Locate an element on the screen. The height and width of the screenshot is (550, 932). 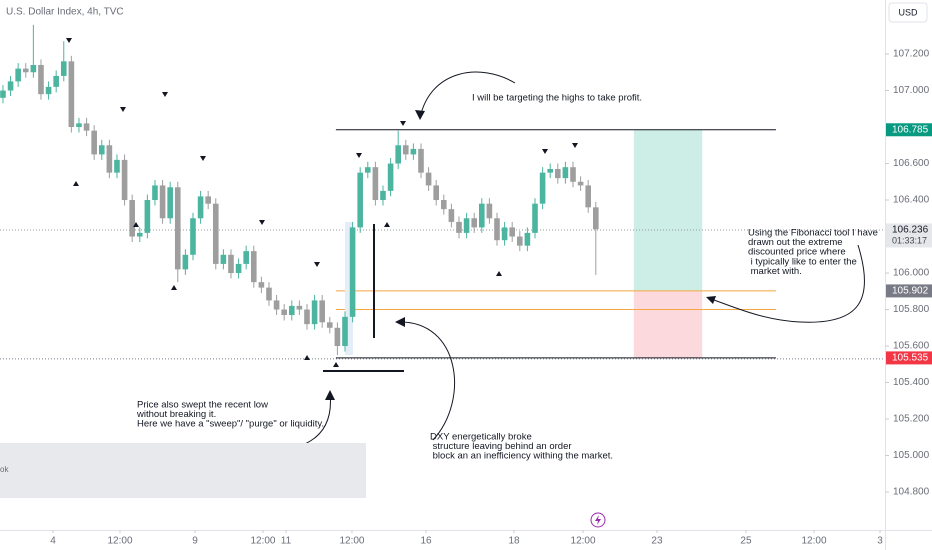
y-tick-label: 105.600 is located at coordinates (911, 346).